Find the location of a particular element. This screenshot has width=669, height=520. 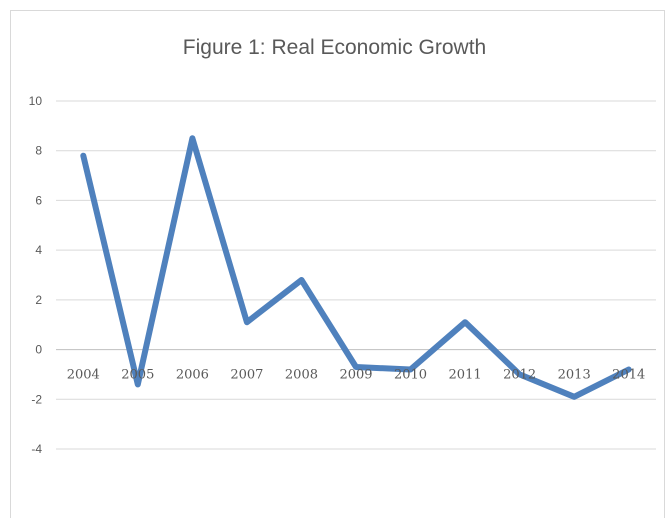

y-tick-label: 6 is located at coordinates (38, 200).